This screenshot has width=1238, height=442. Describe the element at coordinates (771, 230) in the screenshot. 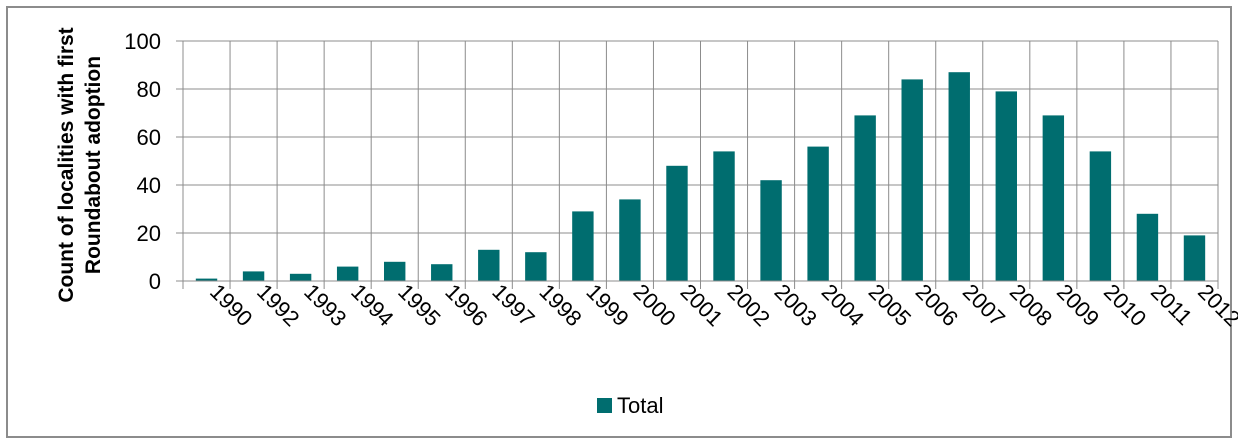

I see `bar-2003` at that location.